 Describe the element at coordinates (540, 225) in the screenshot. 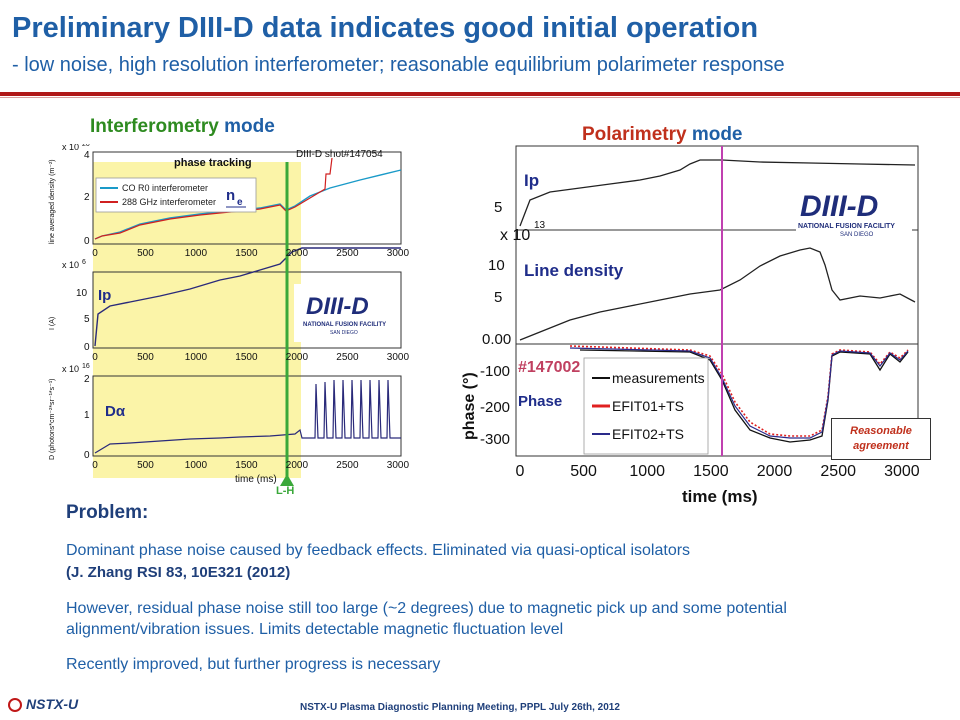

I see `pol-exponent-value: 13` at that location.